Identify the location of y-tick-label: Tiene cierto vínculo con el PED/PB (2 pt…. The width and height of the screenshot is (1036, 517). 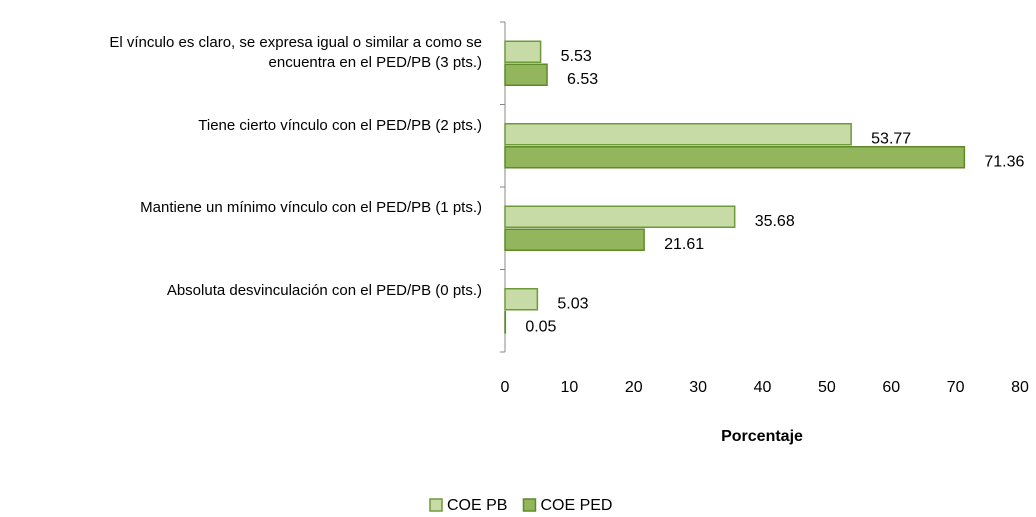
(340, 125).